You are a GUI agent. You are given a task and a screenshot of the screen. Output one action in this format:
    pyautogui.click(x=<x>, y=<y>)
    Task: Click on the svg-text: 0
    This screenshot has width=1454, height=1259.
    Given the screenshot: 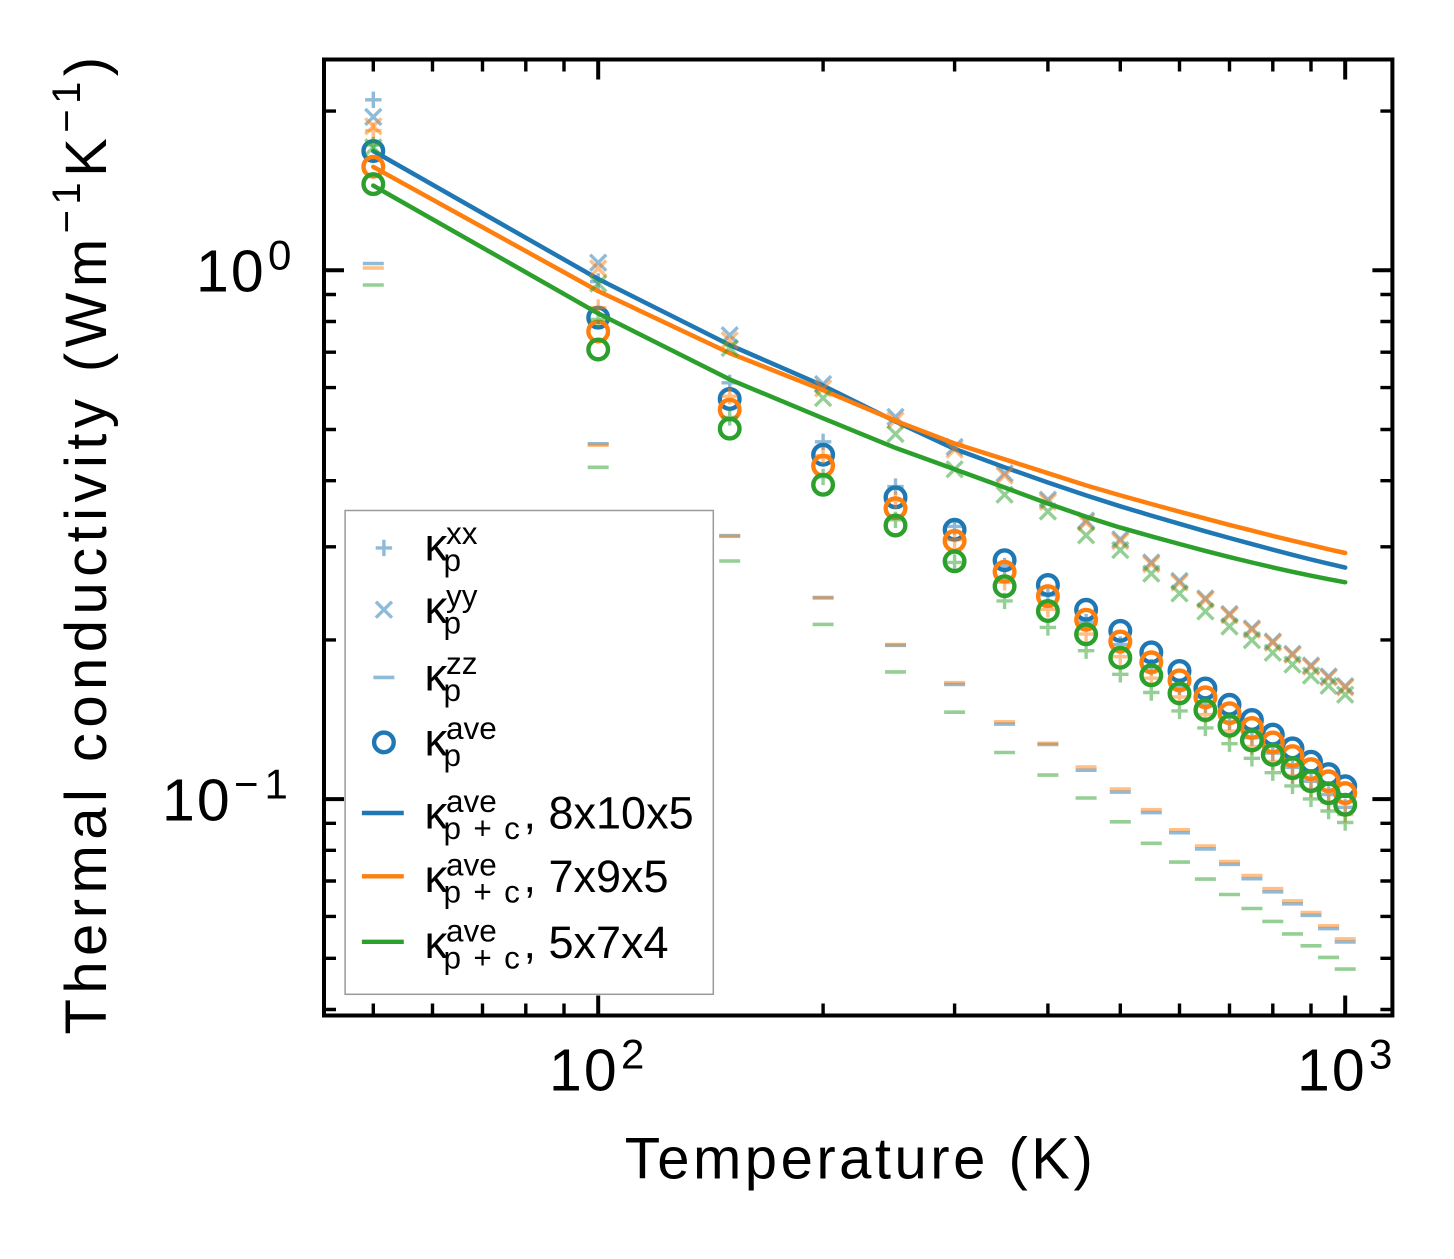 What is the action you would take?
    pyautogui.click(x=280, y=255)
    